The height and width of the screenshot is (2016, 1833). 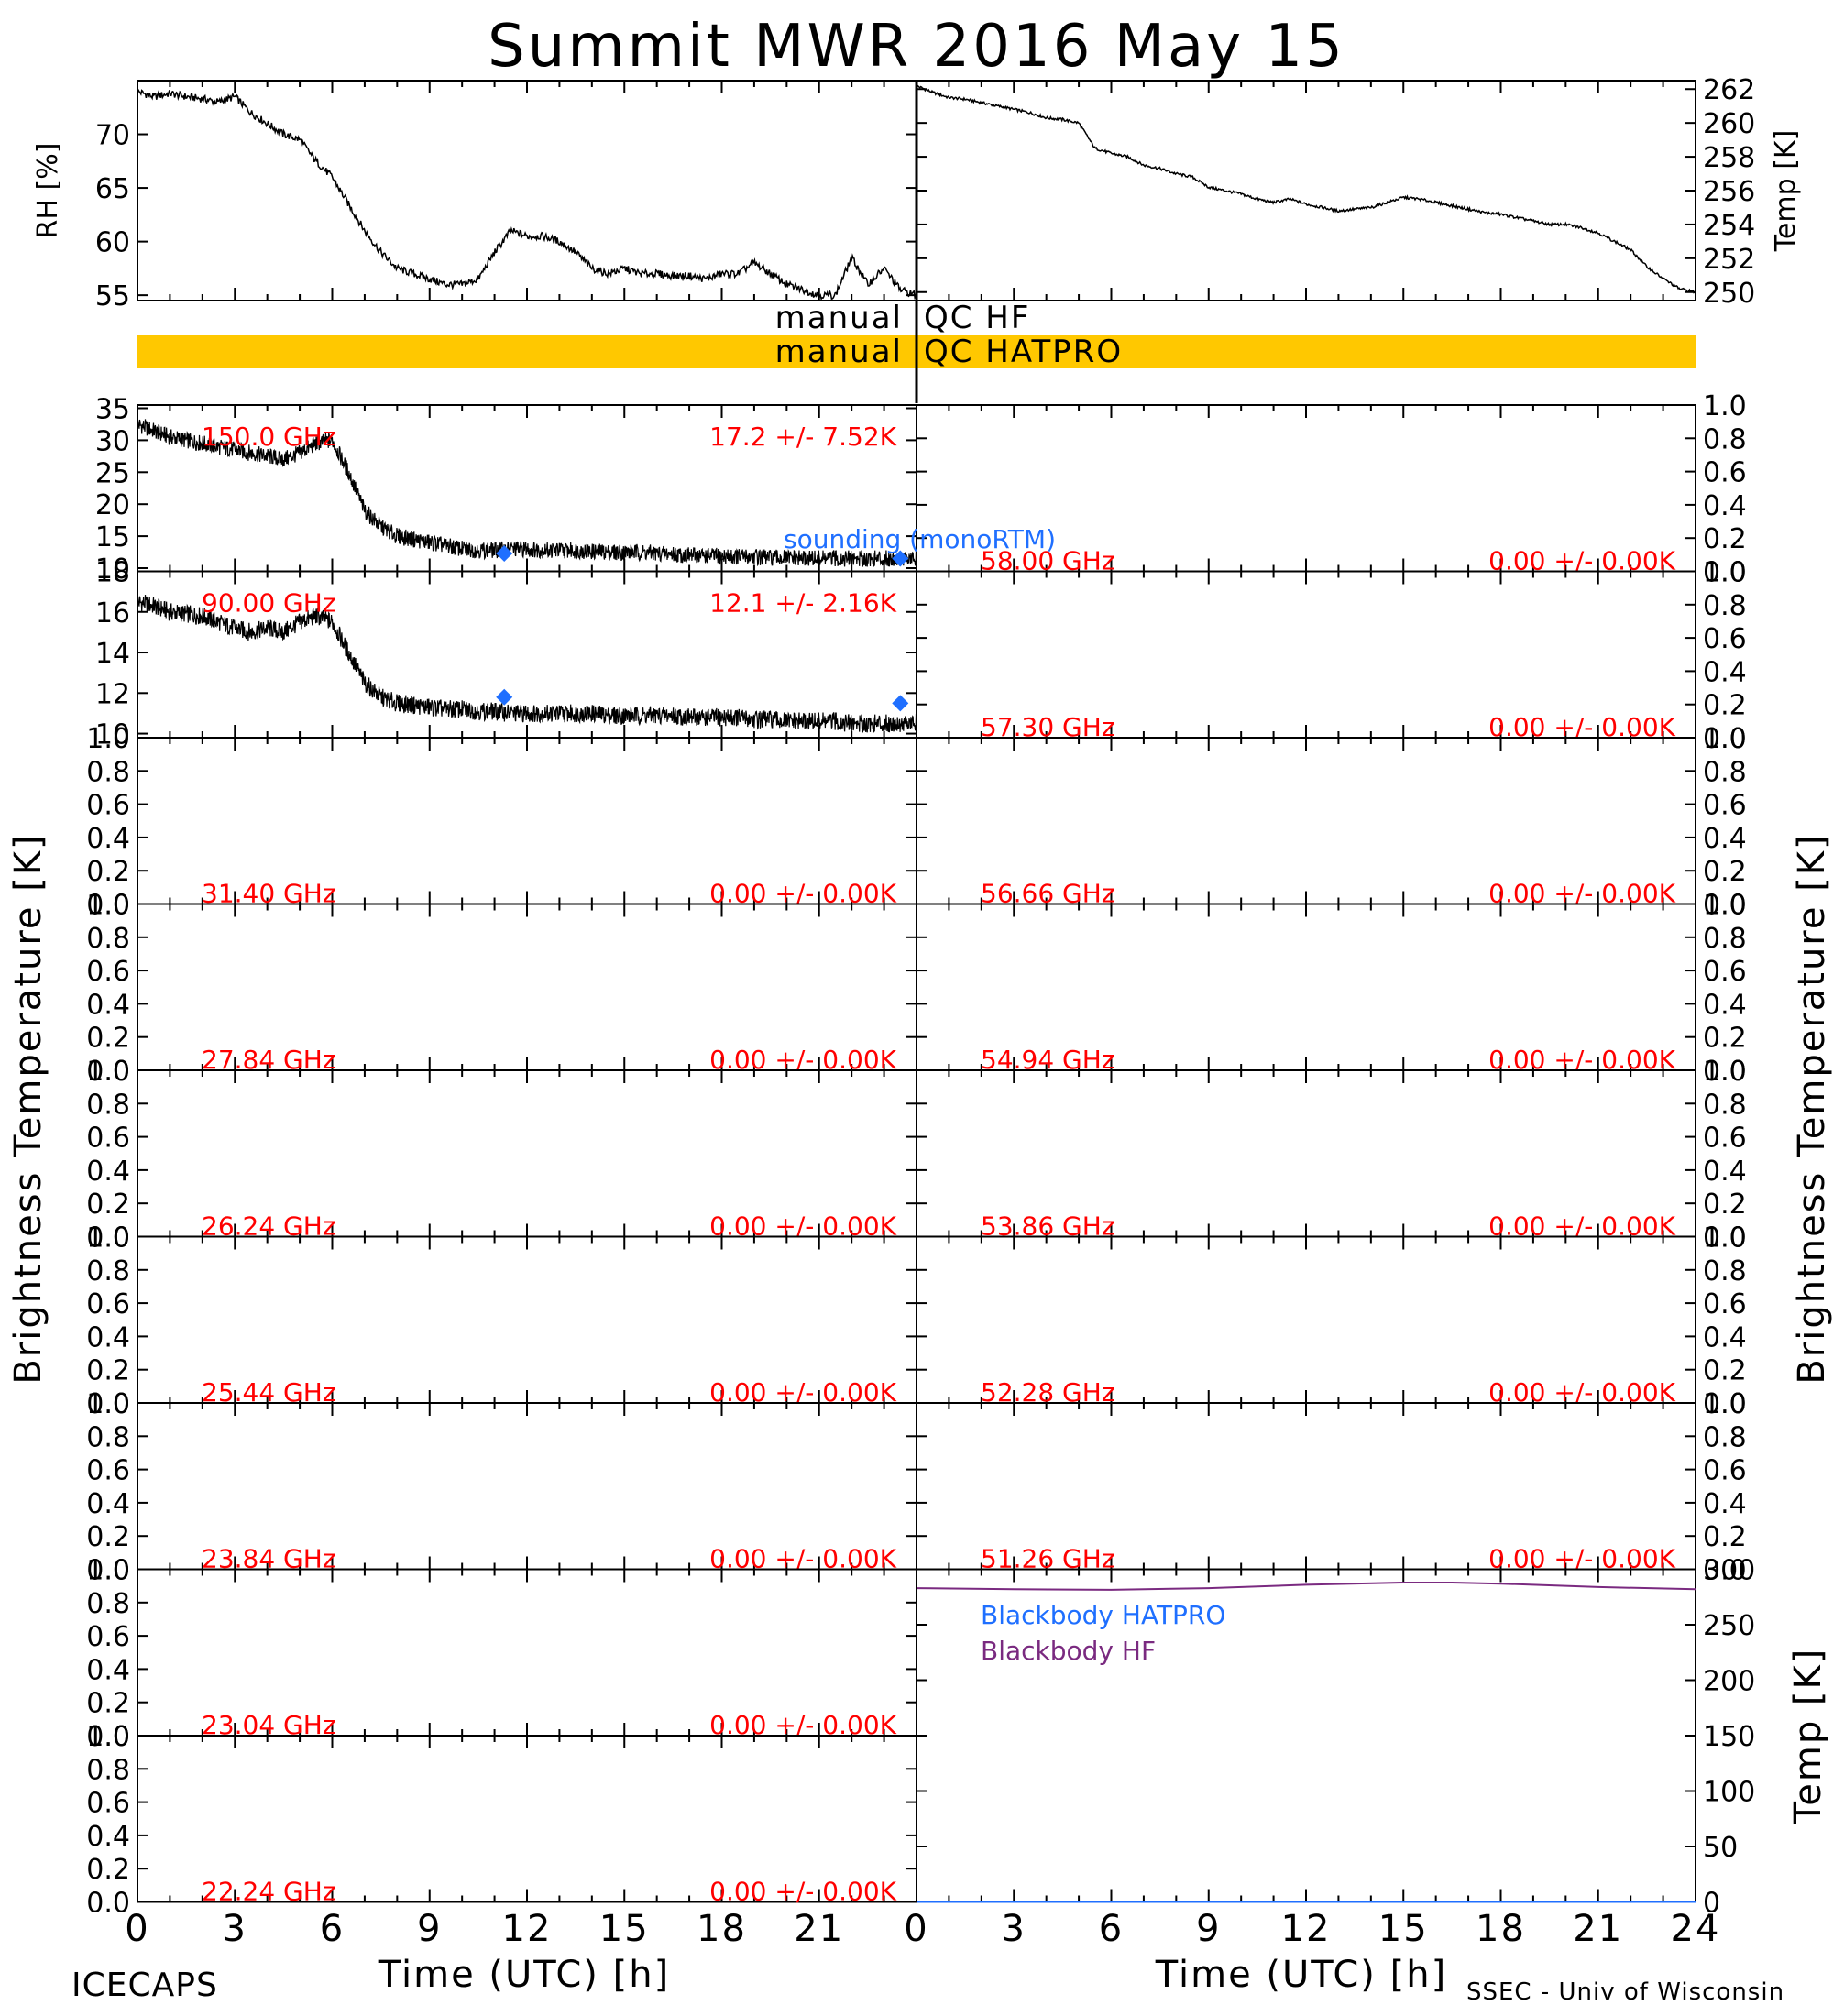 I want to click on x-tick-labels-right: 0 3 6 9 12 15 18 21 24, so click(x=1311, y=1929).